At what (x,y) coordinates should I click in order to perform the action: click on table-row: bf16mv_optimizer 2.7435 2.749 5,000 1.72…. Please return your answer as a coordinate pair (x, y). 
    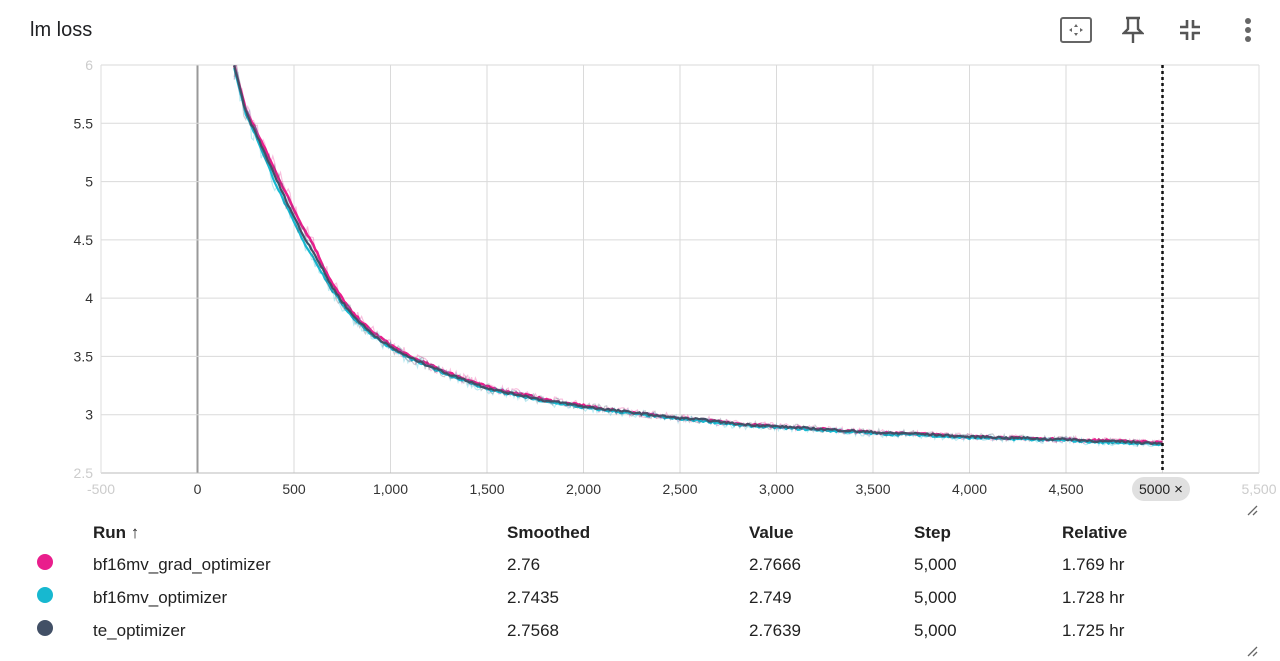
    Looking at the image, I should click on (626, 597).